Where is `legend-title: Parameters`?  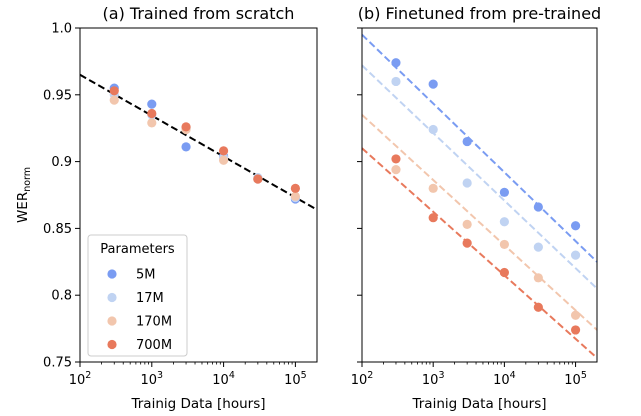
legend-title: Parameters is located at coordinates (137, 249).